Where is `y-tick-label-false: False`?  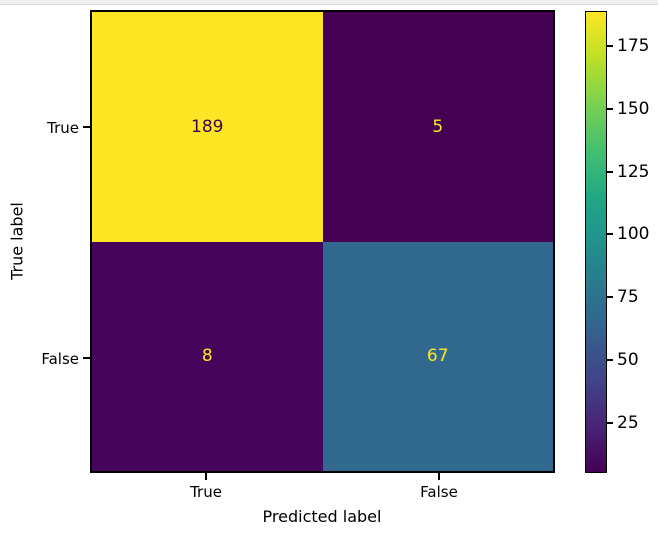 y-tick-label-false: False is located at coordinates (60, 359).